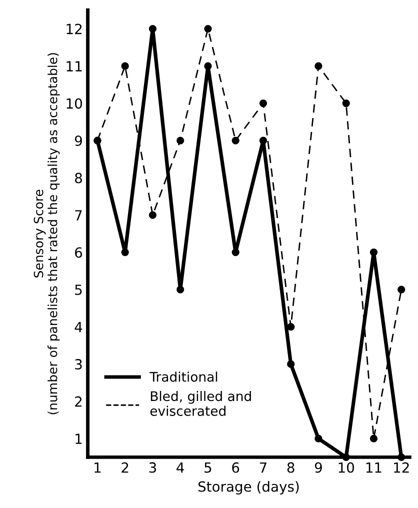 This screenshot has height=508, width=418. What do you see at coordinates (318, 467) in the screenshot?
I see `x-tick-label: 9` at bounding box center [318, 467].